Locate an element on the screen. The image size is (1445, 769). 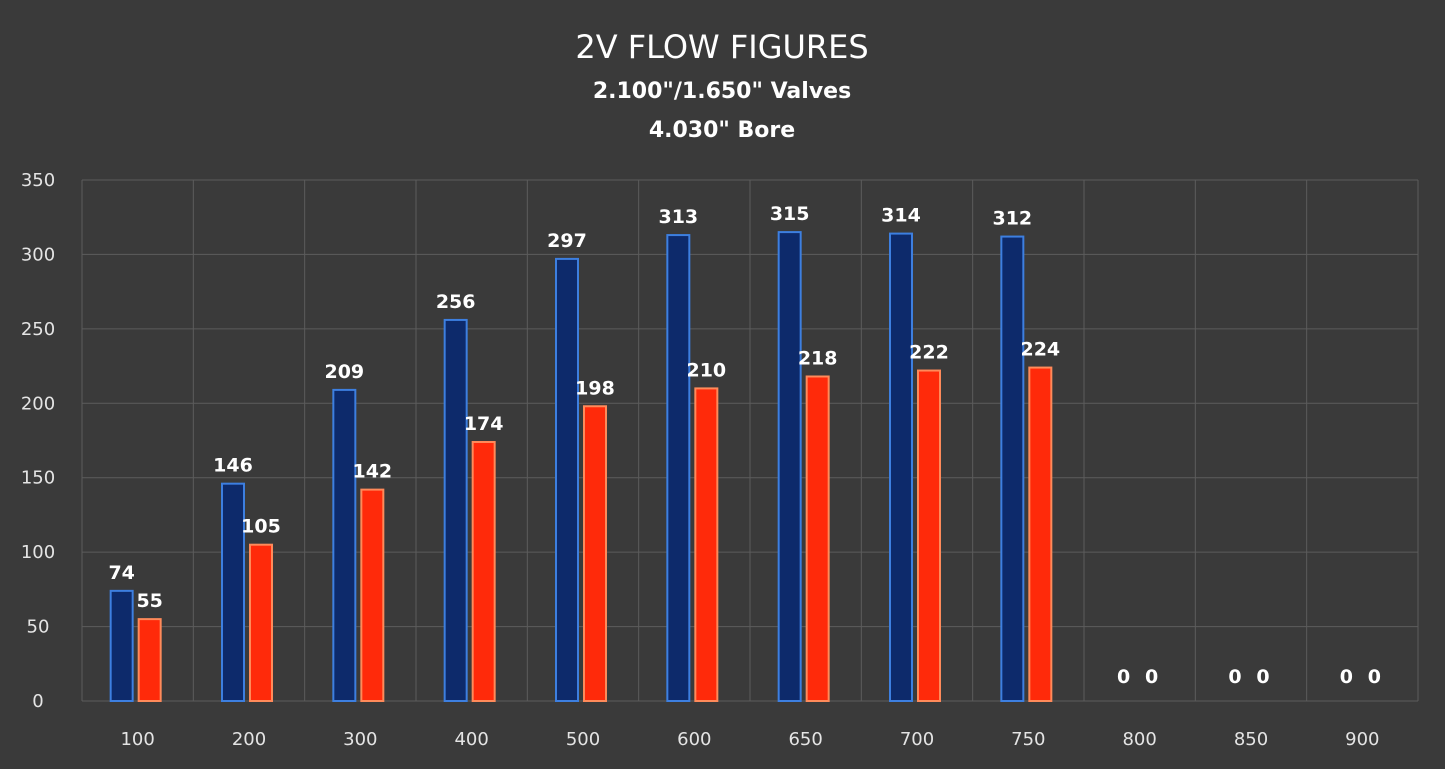
data-label-series-1: 146 is located at coordinates (233, 466).